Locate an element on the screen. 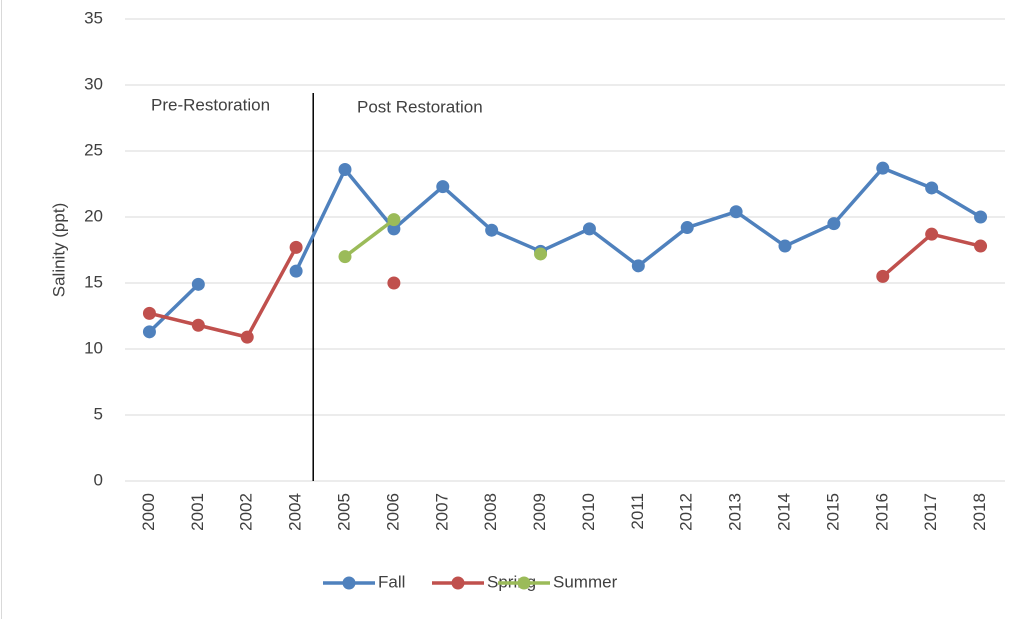 The width and height of the screenshot is (1023, 619). legend-label: Fall is located at coordinates (391, 581).